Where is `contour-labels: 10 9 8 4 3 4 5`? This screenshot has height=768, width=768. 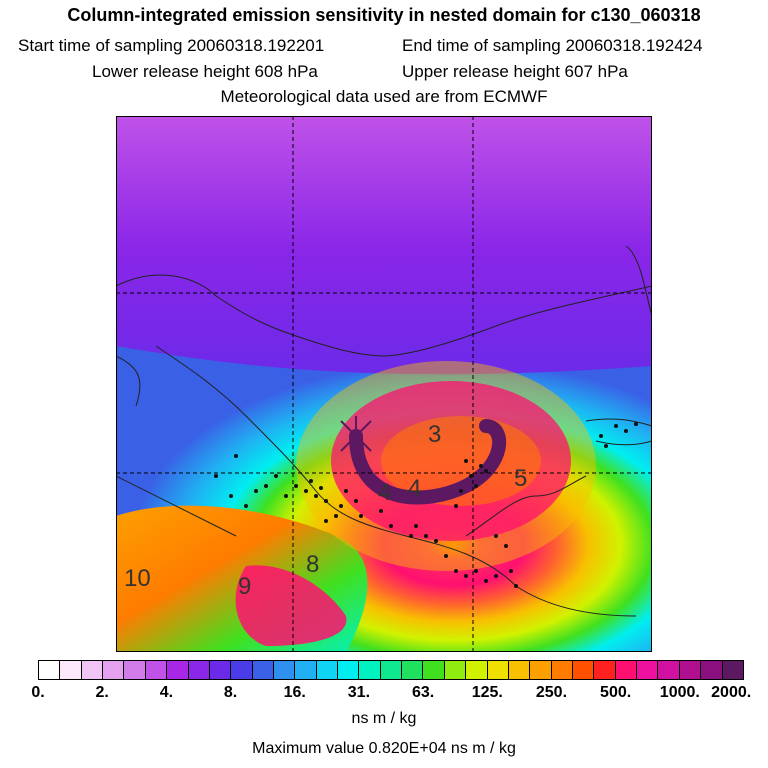 contour-labels: 10 9 8 4 3 4 5 is located at coordinates (325, 510).